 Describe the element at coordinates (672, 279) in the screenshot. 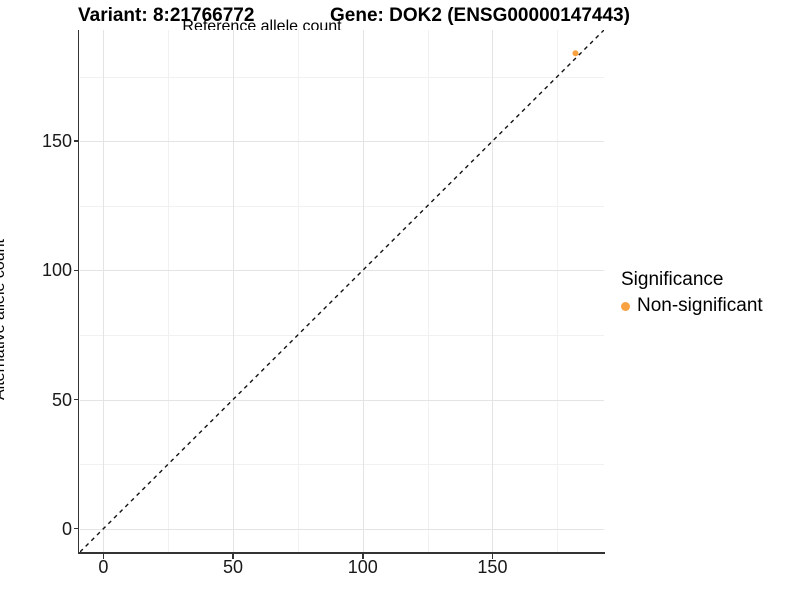

I see `legend-title: Significance` at that location.